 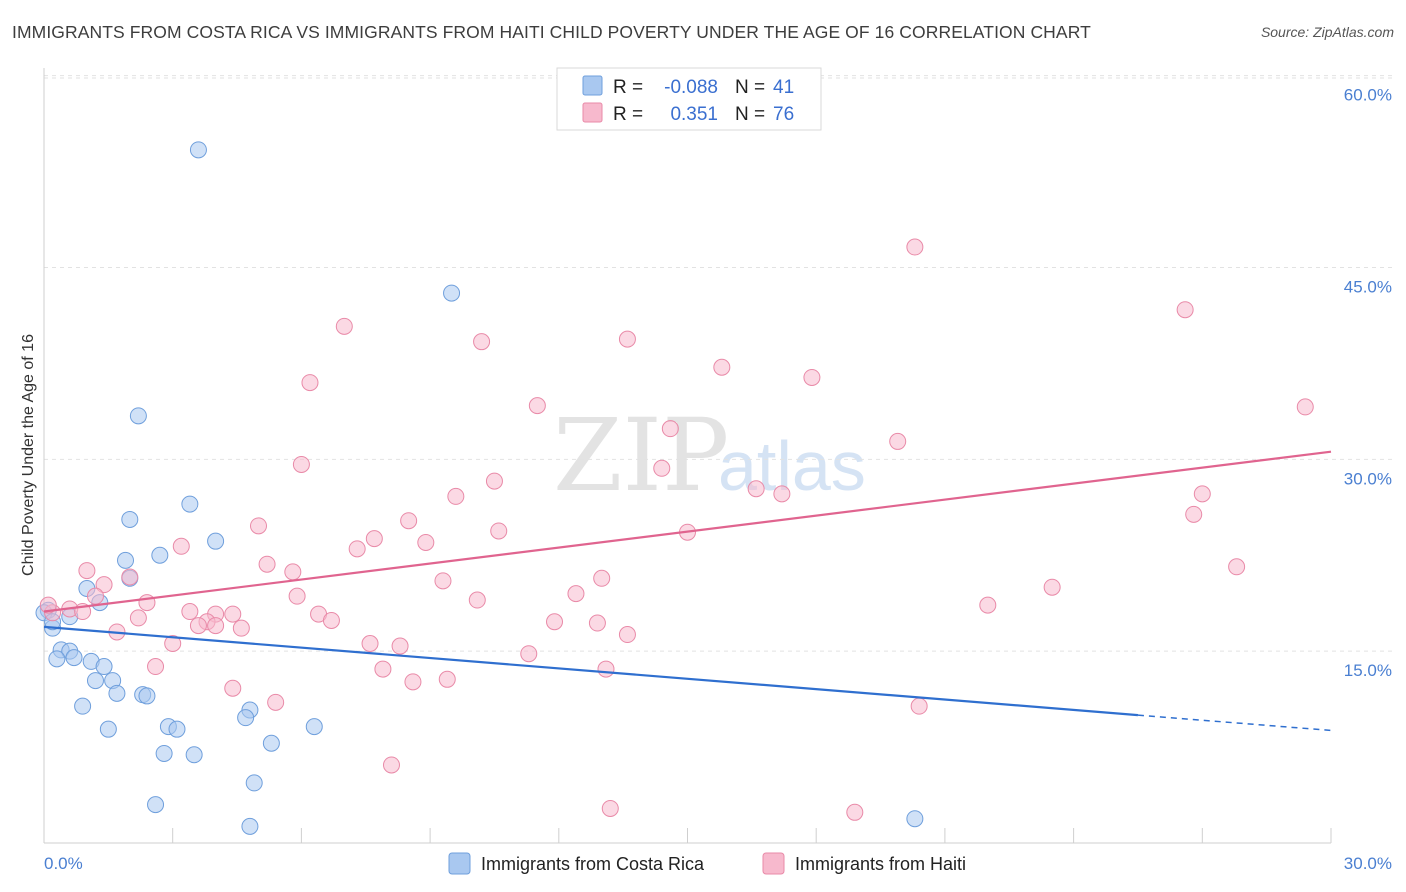 I want to click on series-legend-swatch-haiti, so click(x=773, y=863).